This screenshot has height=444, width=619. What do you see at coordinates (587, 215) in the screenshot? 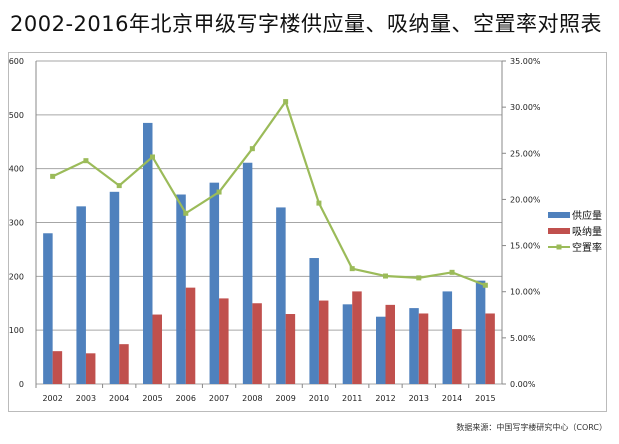
I see `legend-label: 供应量` at bounding box center [587, 215].